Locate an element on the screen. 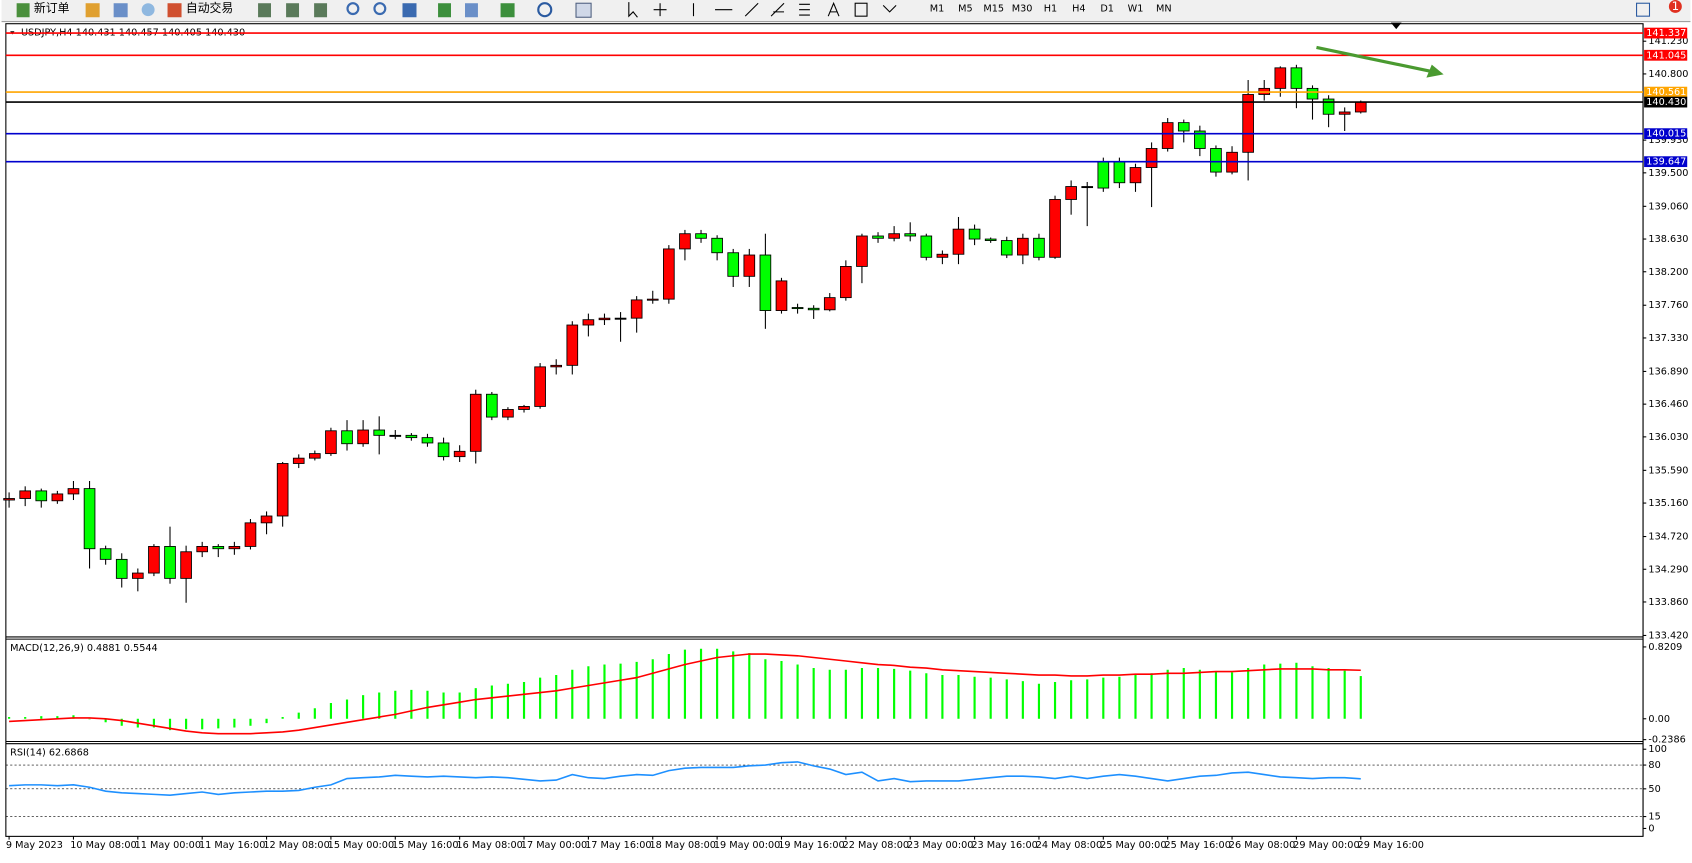  new-order-button: 新订单 is located at coordinates (52, 8).